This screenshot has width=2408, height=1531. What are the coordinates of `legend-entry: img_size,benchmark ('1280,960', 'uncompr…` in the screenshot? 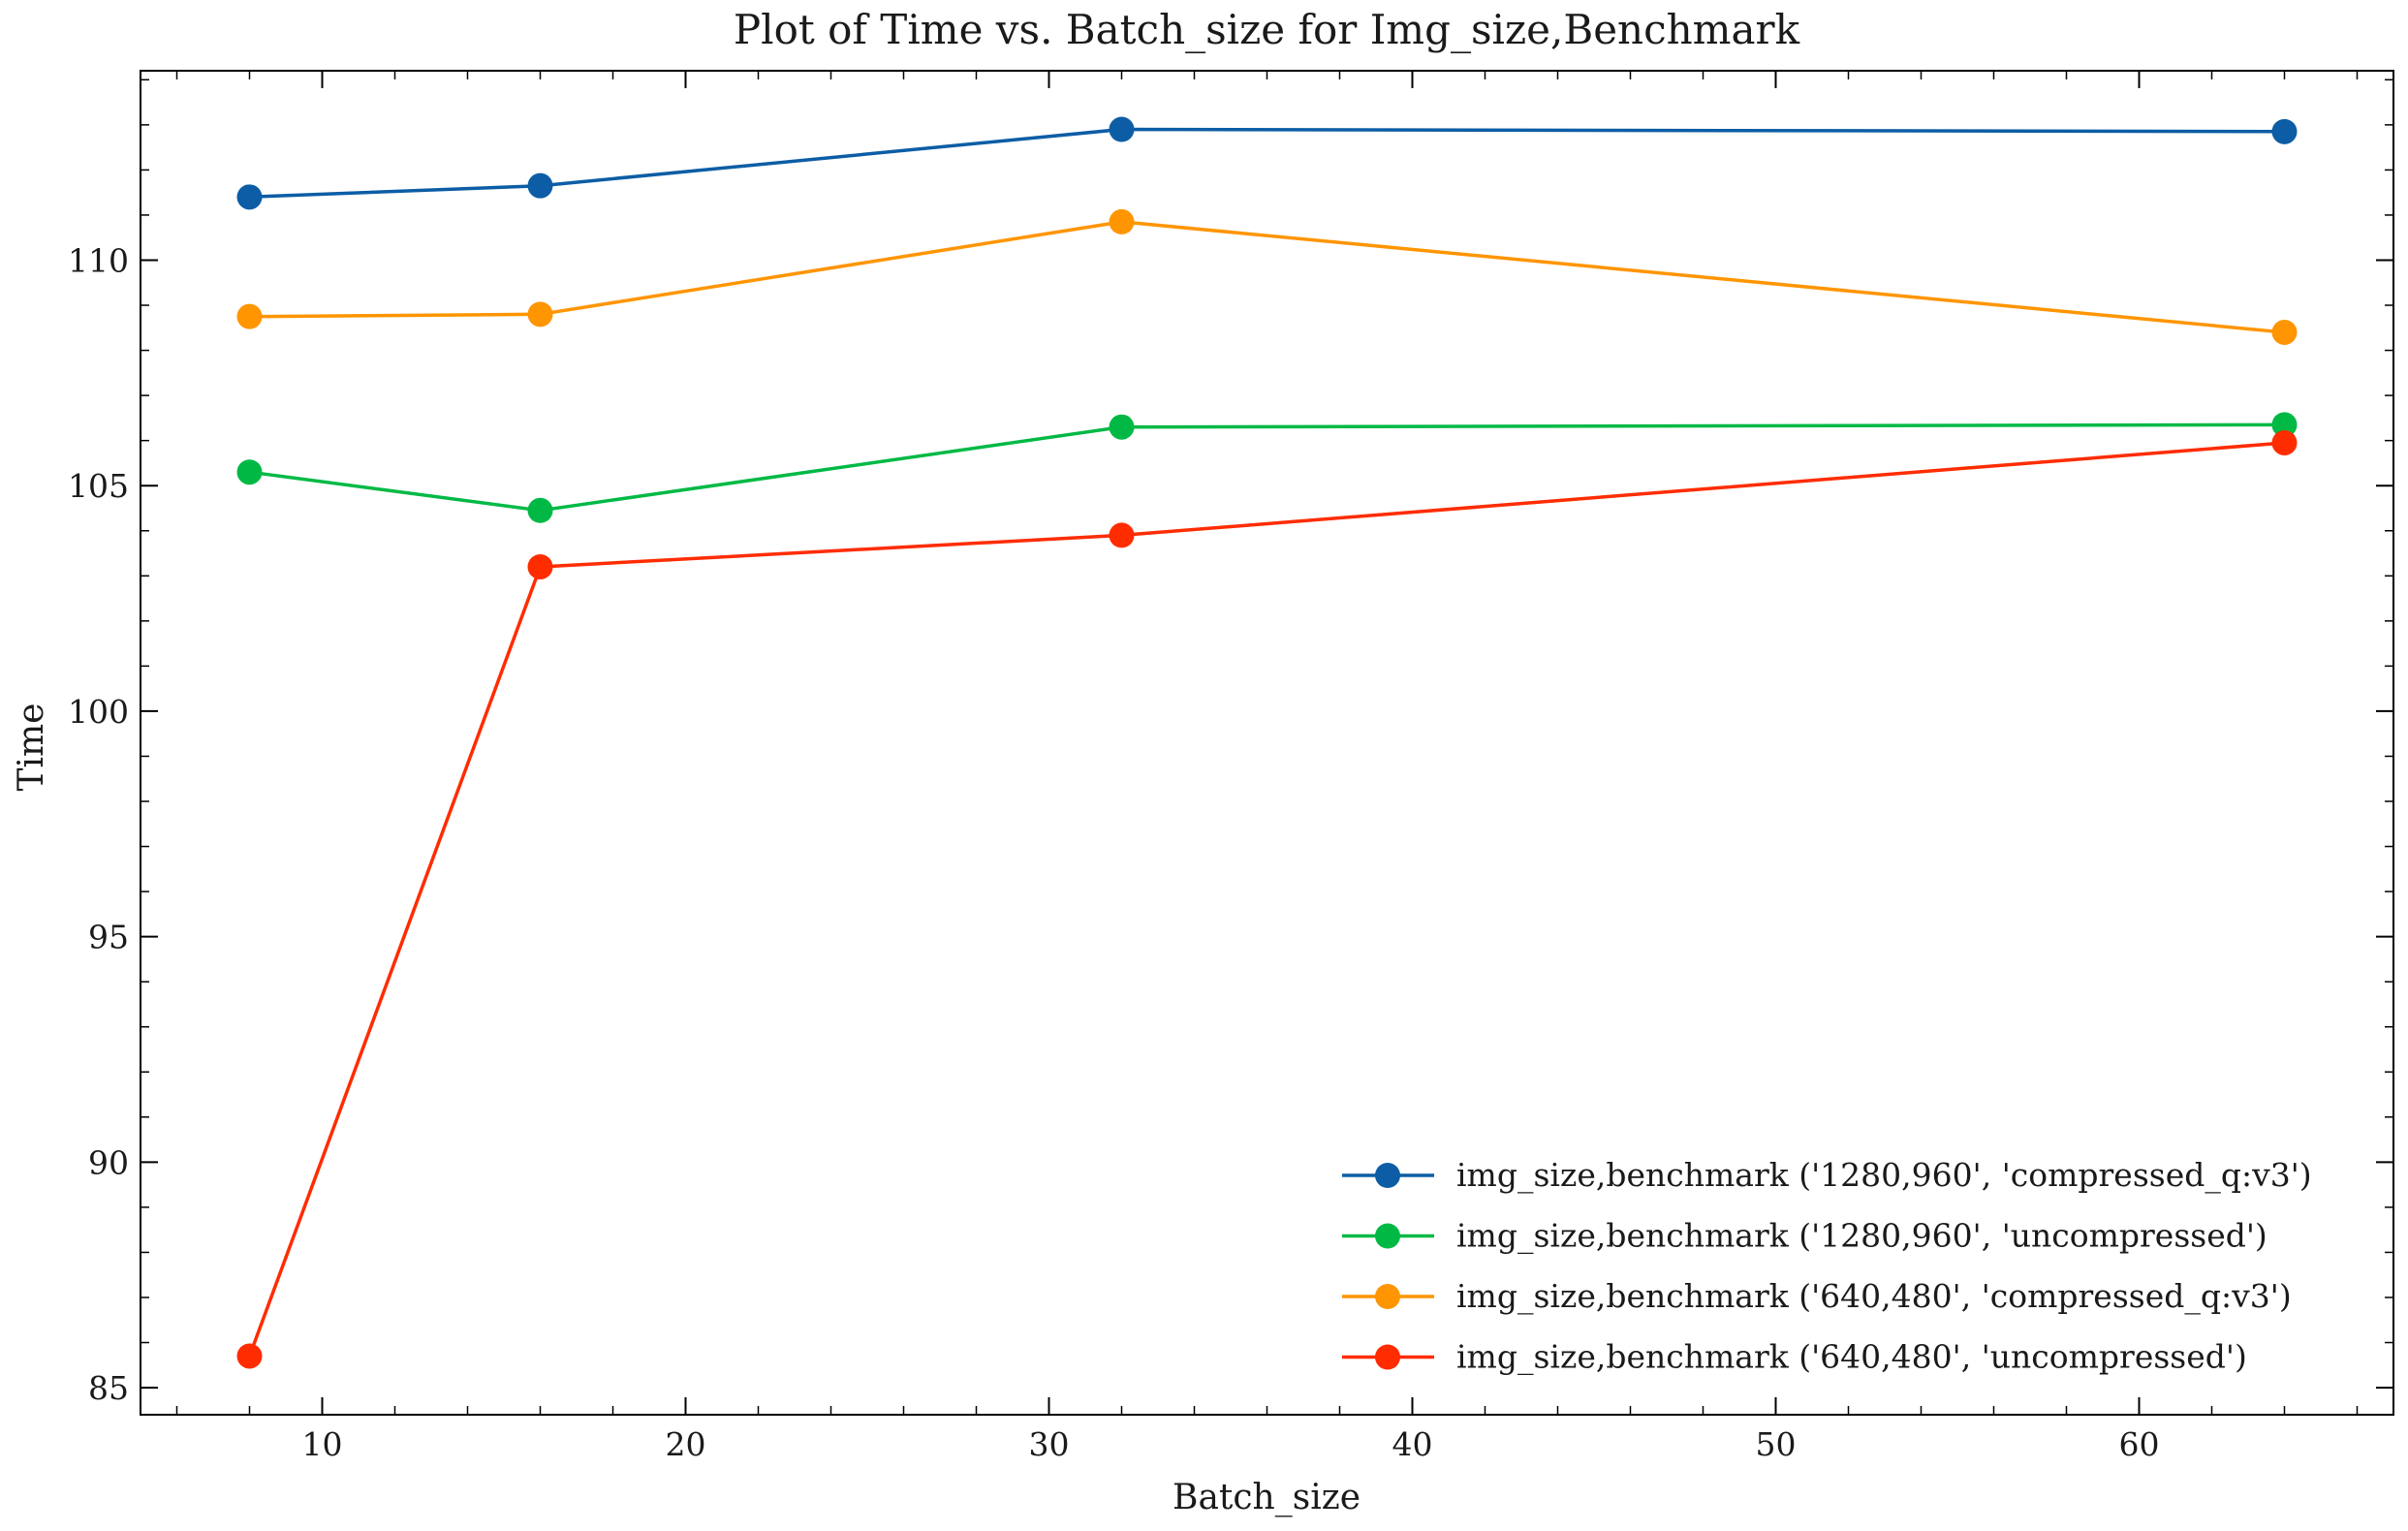 It's located at (1862, 1236).